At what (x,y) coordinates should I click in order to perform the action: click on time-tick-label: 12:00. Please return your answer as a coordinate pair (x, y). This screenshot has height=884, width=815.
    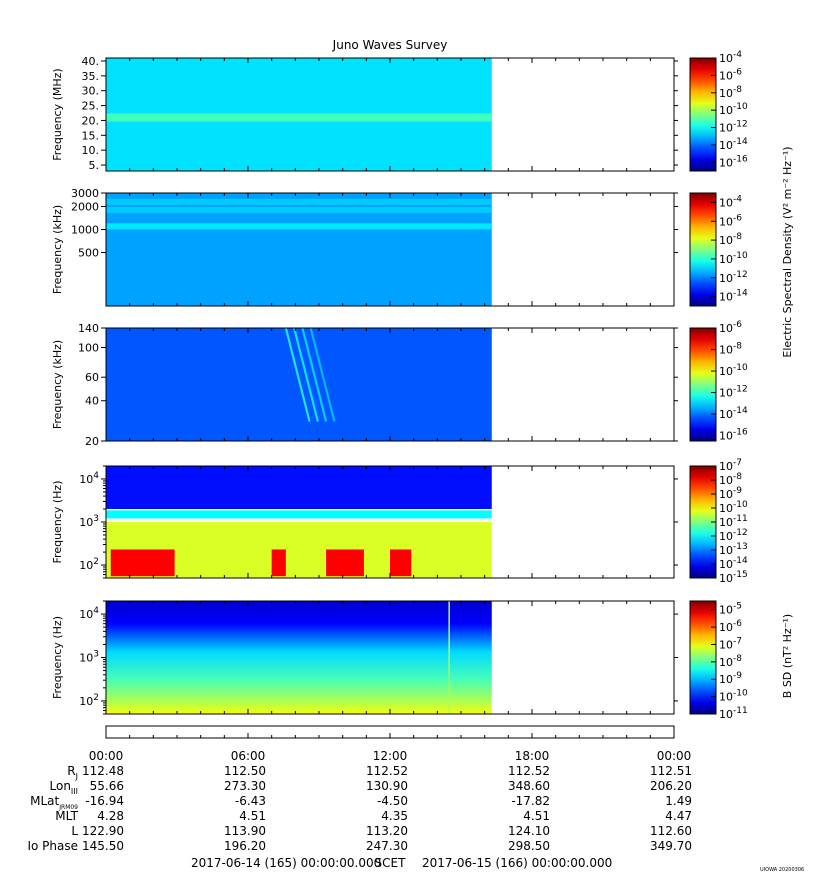
    Looking at the image, I should click on (390, 756).